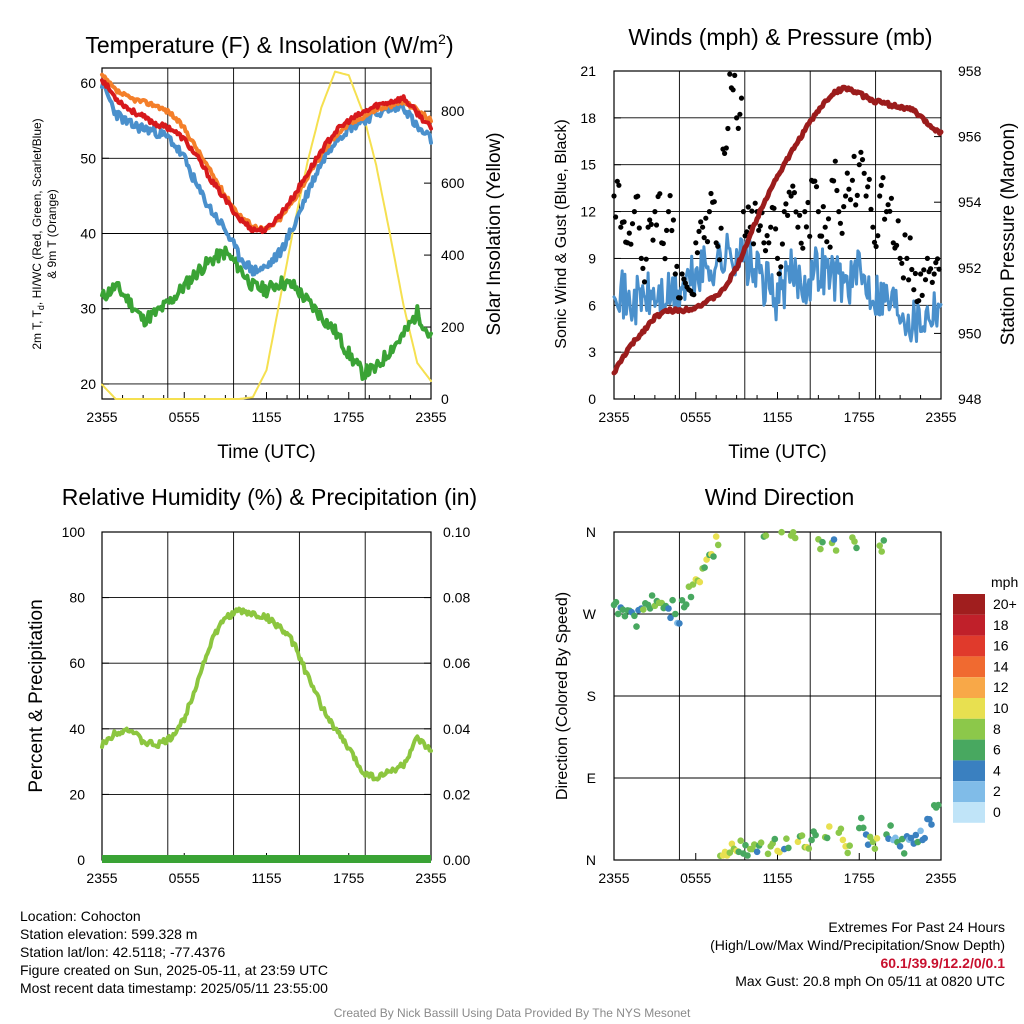 The image size is (1024, 1024). I want to click on y2-tick-label: 948, so click(970, 399).